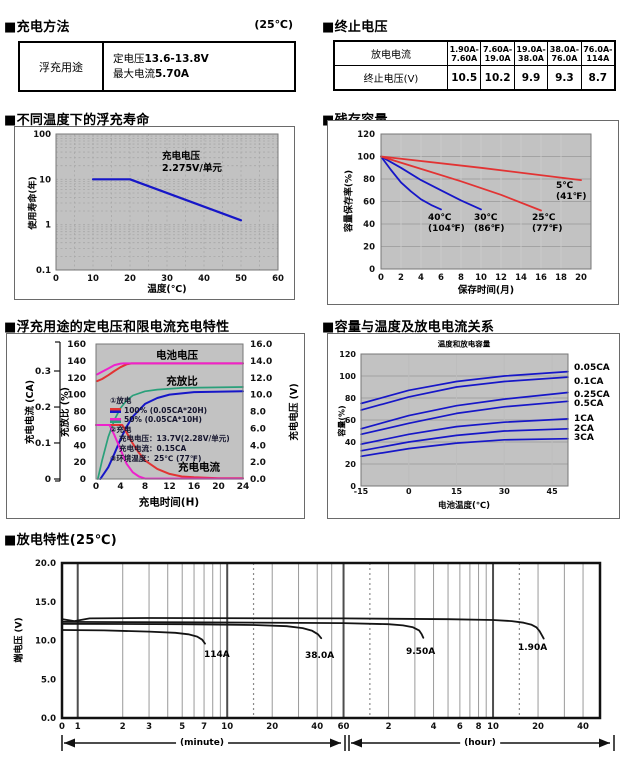 The width and height of the screenshot is (623, 757). Describe the element at coordinates (369, 180) in the screenshot. I see `svg-text: 80` at that location.